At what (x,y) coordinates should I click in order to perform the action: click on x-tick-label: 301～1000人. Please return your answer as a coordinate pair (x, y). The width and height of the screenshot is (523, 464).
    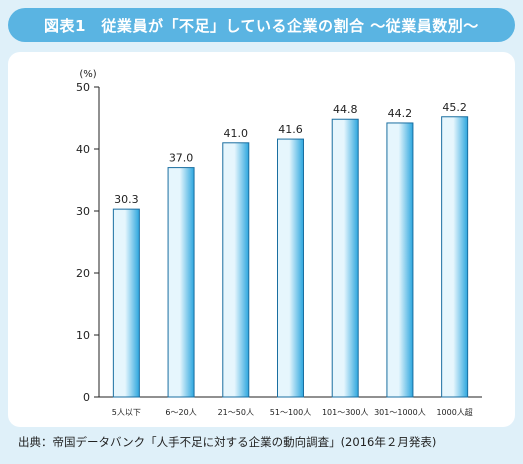
    Looking at the image, I should click on (400, 412).